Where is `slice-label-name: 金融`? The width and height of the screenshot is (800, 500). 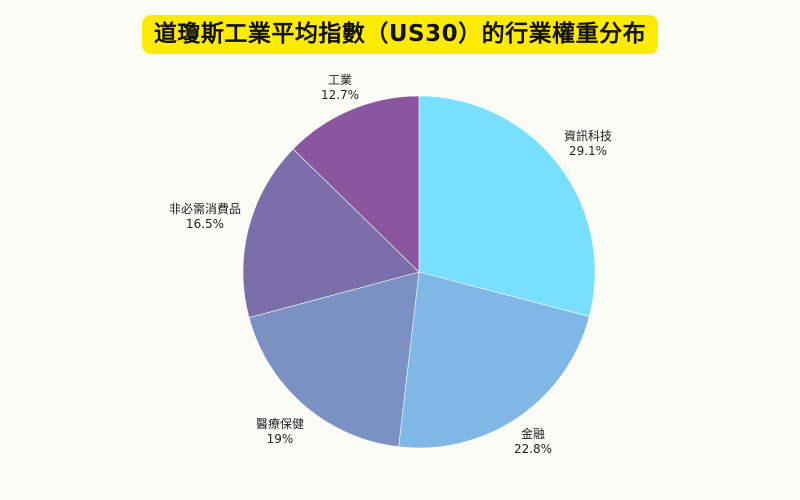 slice-label-name: 金融 is located at coordinates (532, 434).